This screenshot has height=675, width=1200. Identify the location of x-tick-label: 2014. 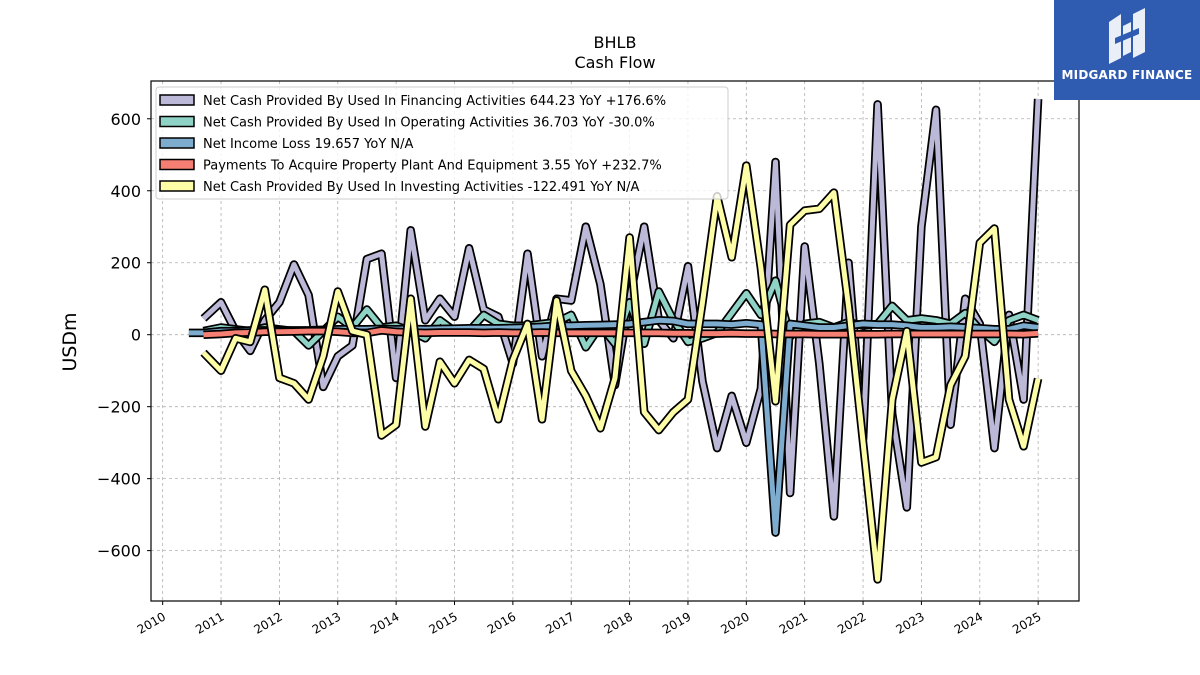
(384, 622).